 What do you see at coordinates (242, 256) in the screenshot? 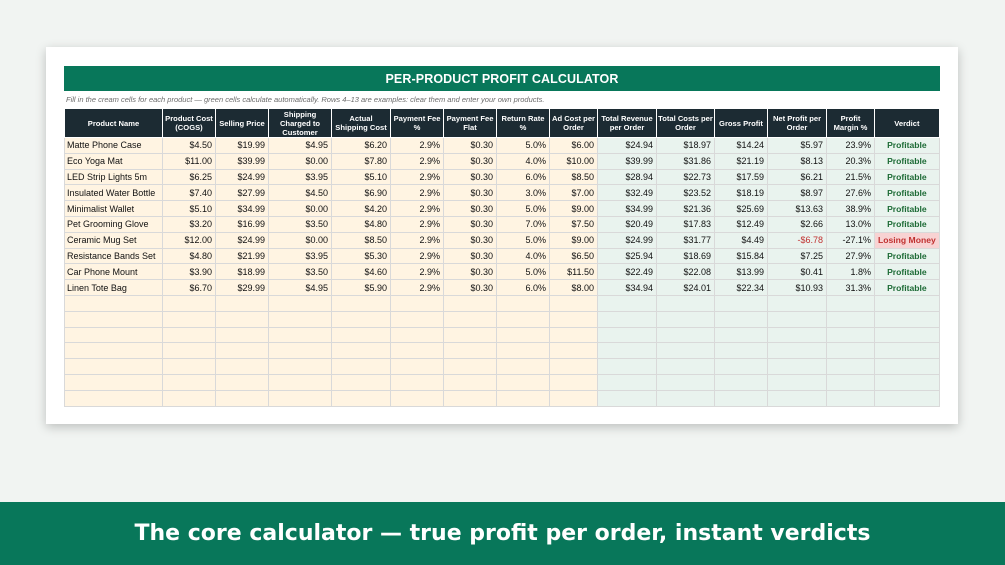
I see `input-cell: $21.99` at bounding box center [242, 256].